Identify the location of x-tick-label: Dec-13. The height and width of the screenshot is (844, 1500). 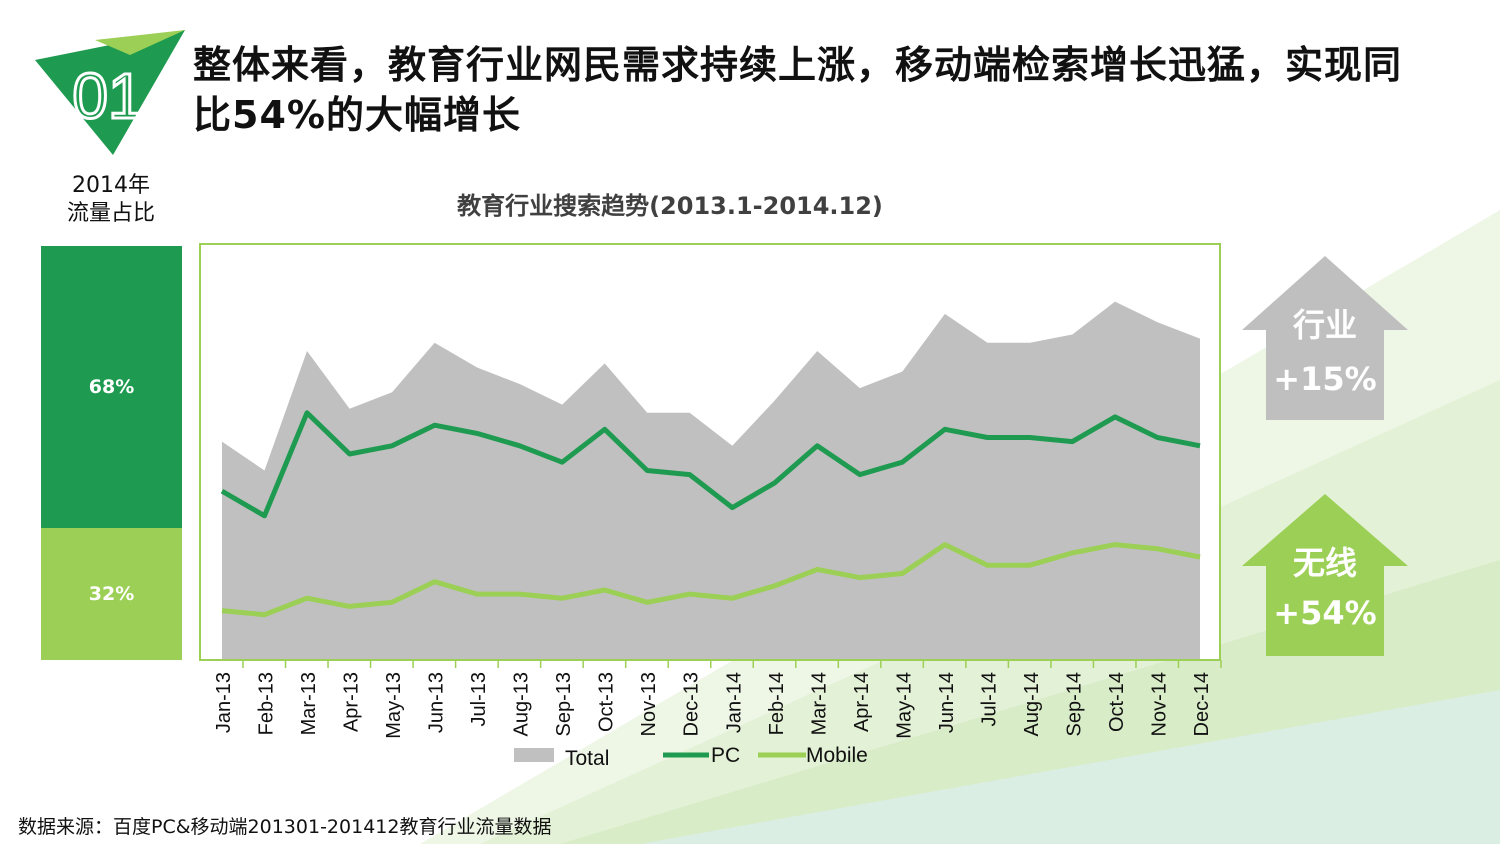
(692, 704).